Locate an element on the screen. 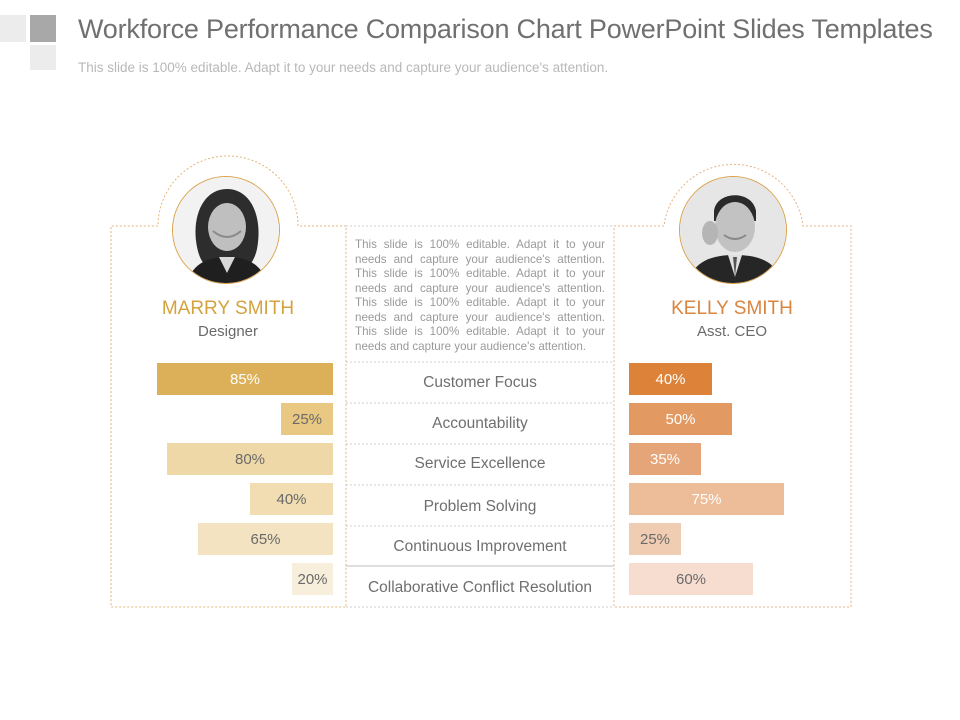  bar-left-3: 40% is located at coordinates (291, 499).